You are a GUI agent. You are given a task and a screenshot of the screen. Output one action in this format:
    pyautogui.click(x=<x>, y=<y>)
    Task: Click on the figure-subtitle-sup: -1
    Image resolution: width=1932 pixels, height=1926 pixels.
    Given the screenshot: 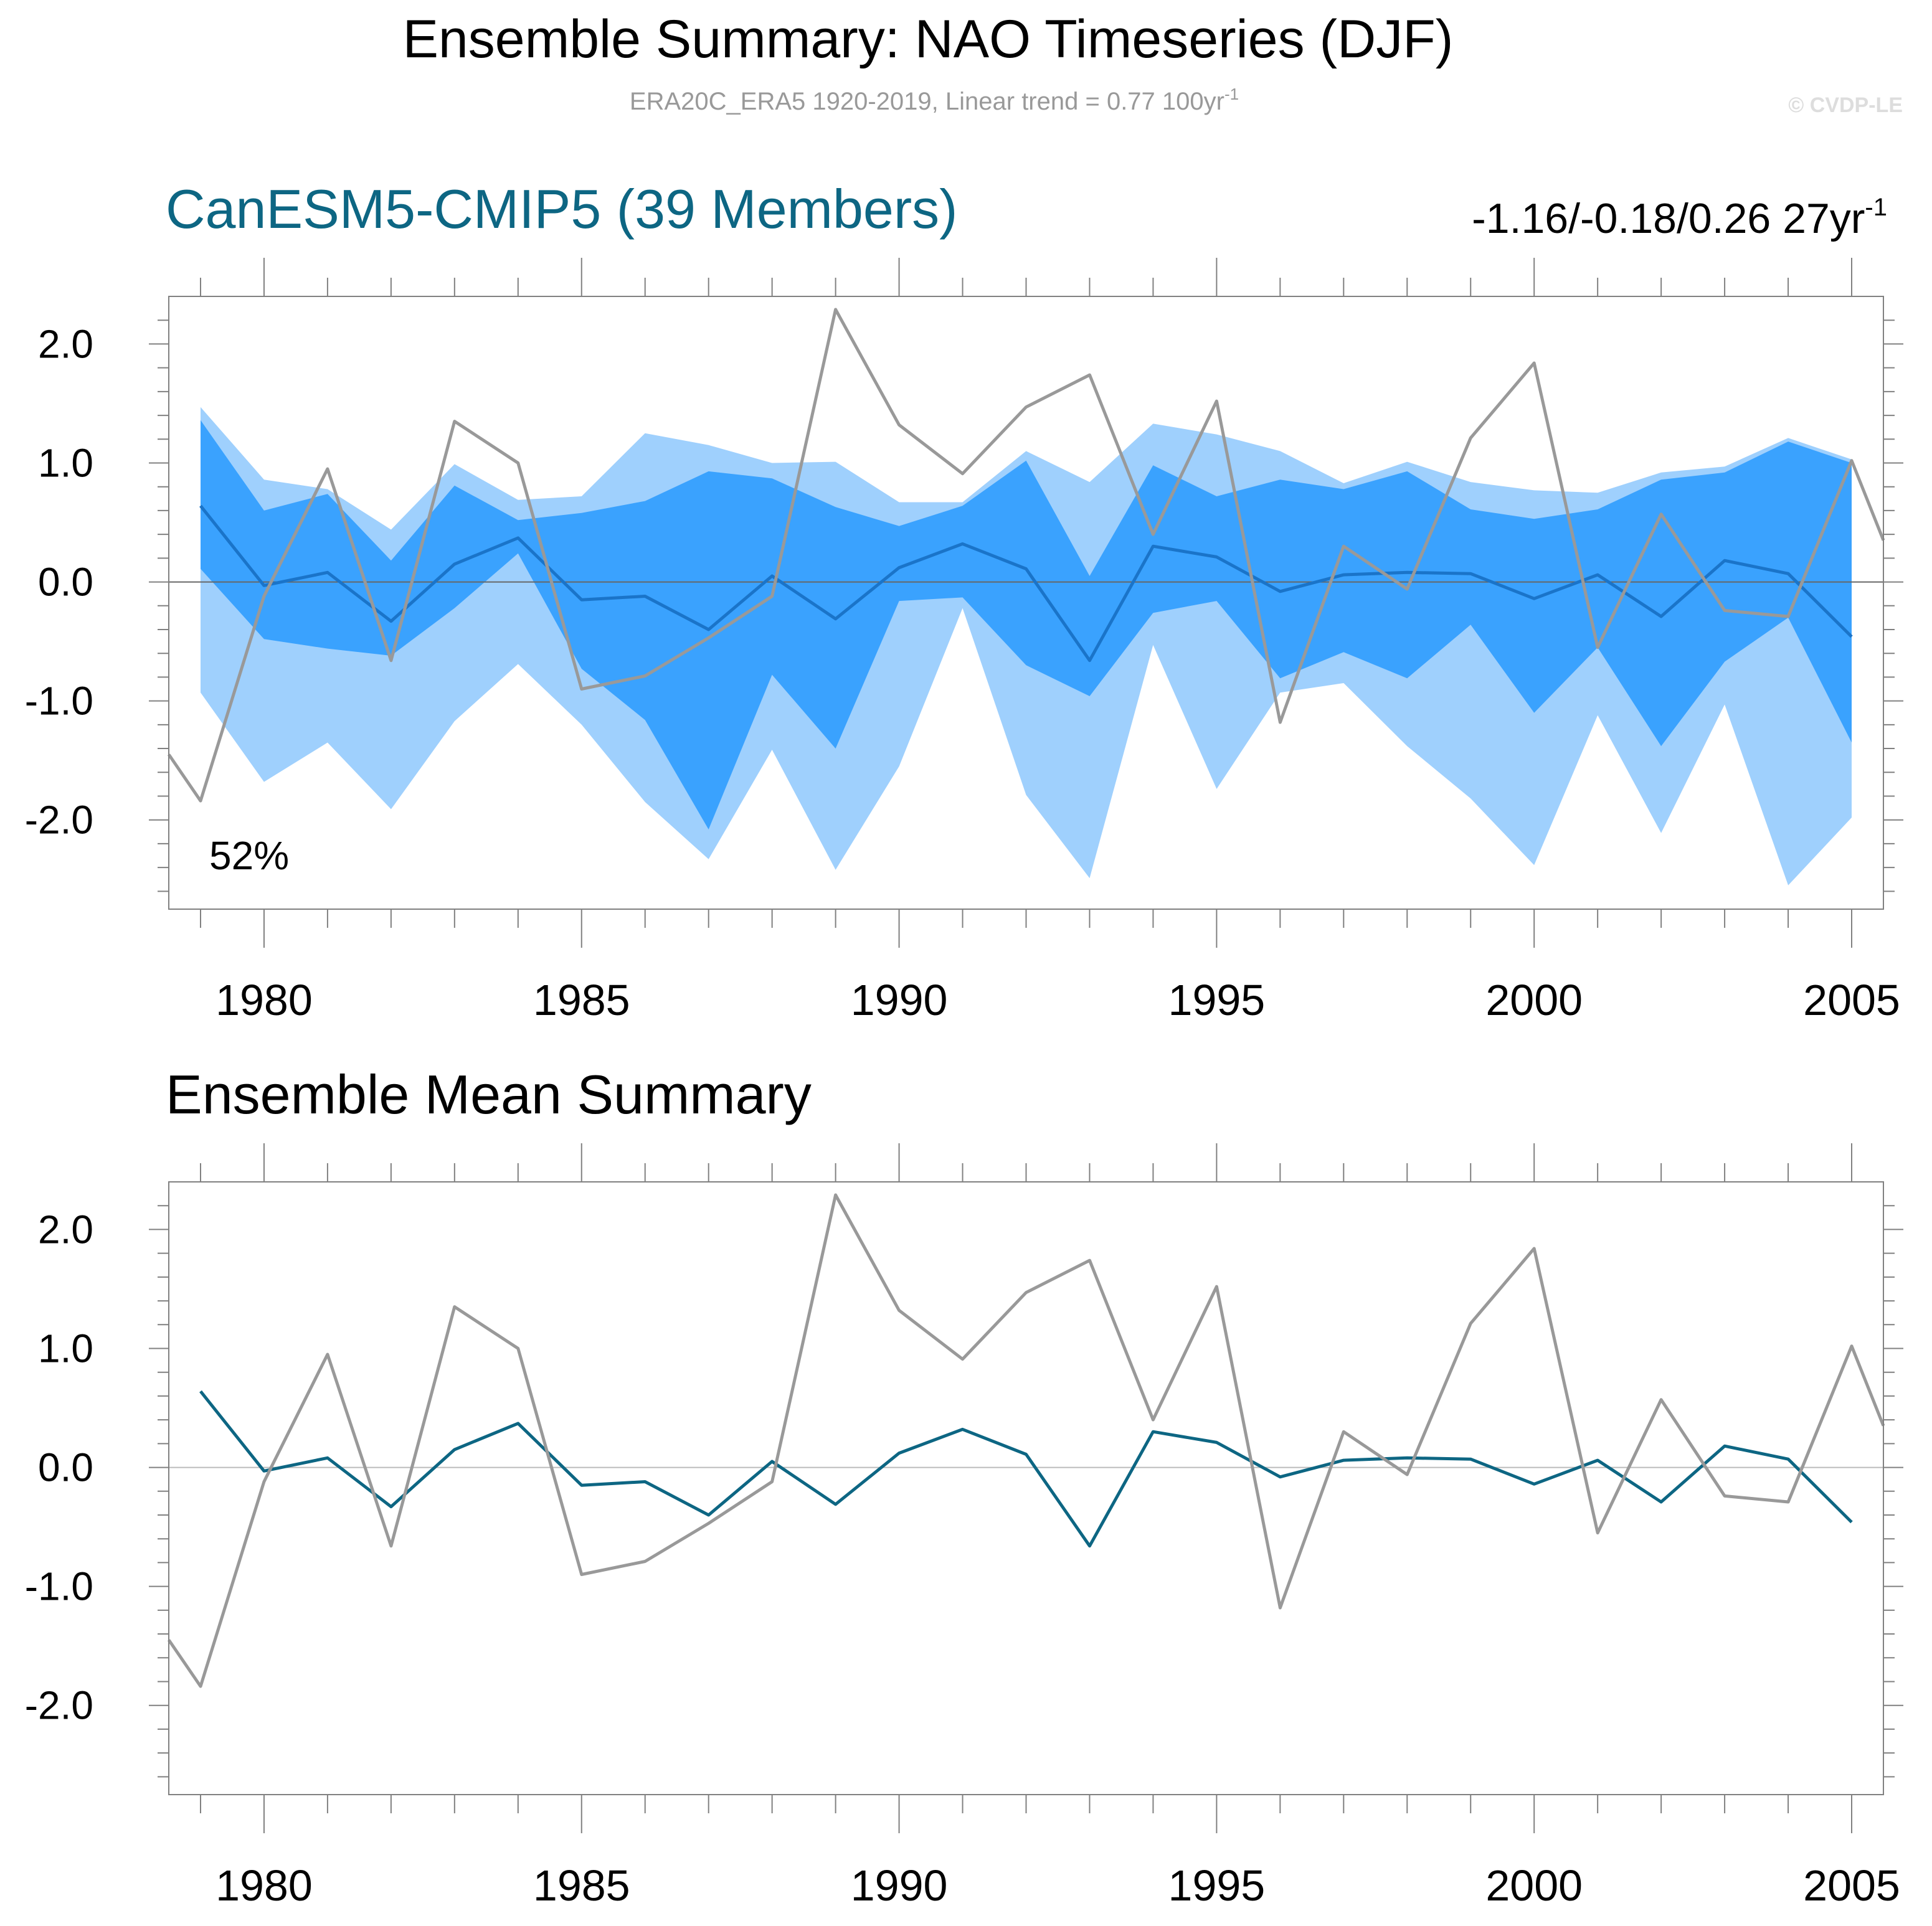 What is the action you would take?
    pyautogui.click(x=1231, y=94)
    